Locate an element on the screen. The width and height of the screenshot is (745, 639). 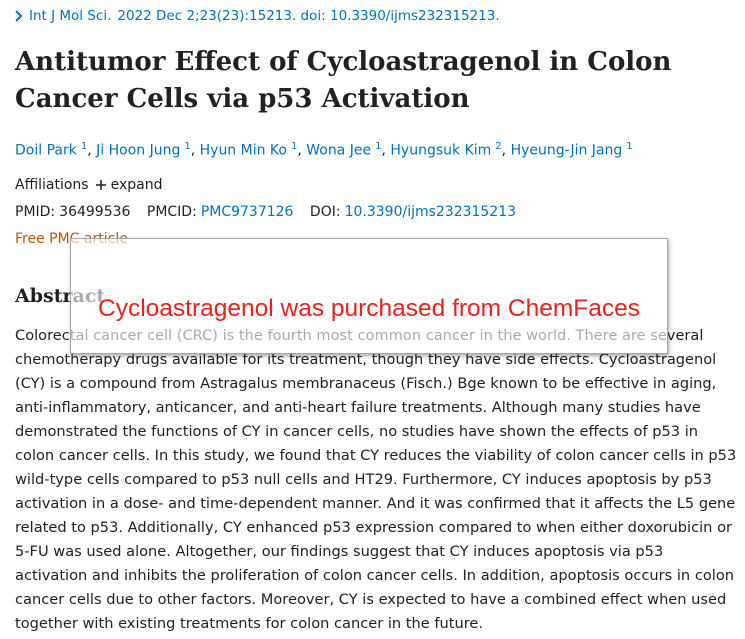
author-link: Wona Jee is located at coordinates (339, 150).